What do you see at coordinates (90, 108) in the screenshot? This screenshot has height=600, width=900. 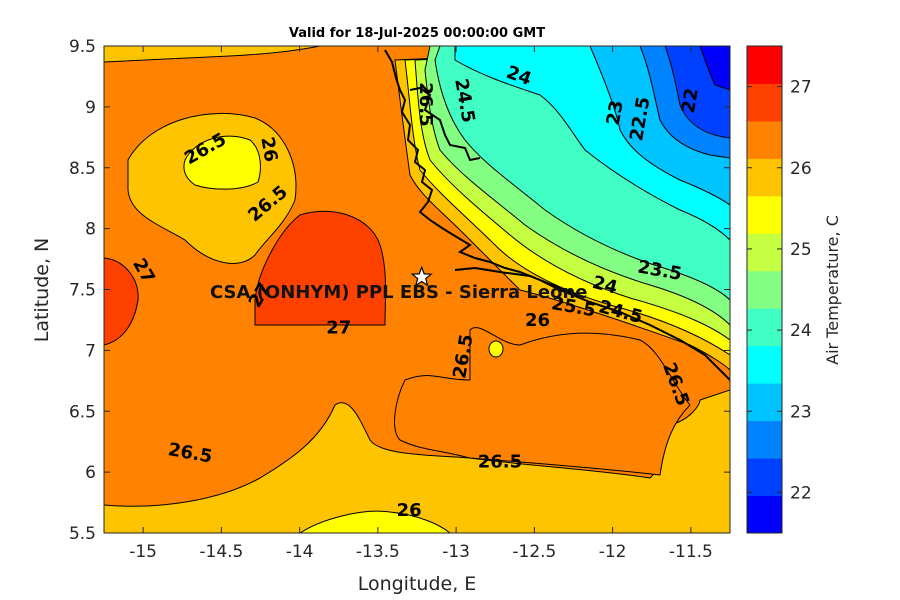 I see `y-tick-label: 9` at bounding box center [90, 108].